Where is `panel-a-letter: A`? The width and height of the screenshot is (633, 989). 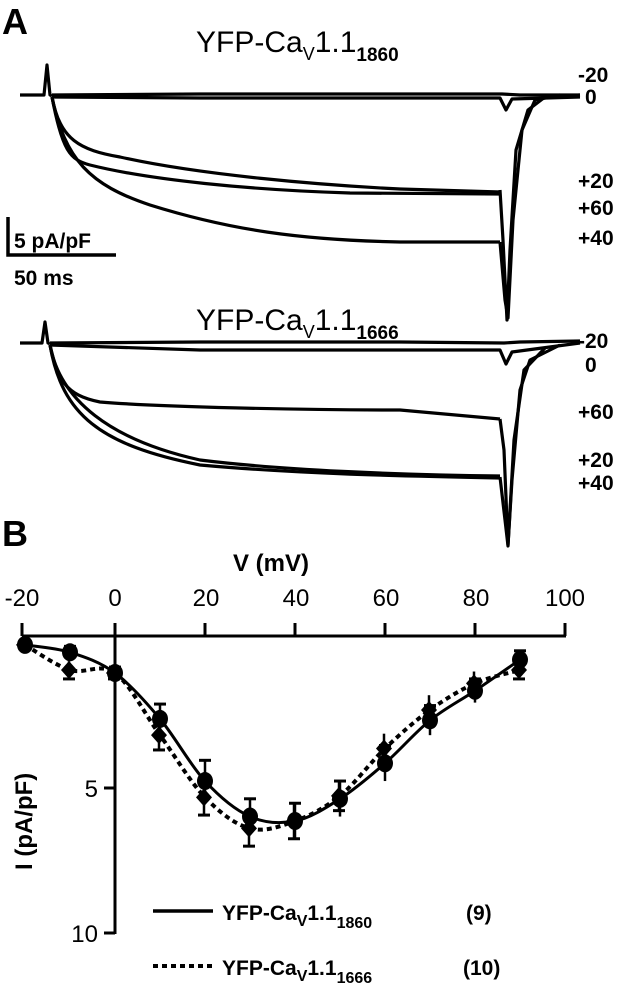 panel-a-letter: A is located at coordinates (15, 21).